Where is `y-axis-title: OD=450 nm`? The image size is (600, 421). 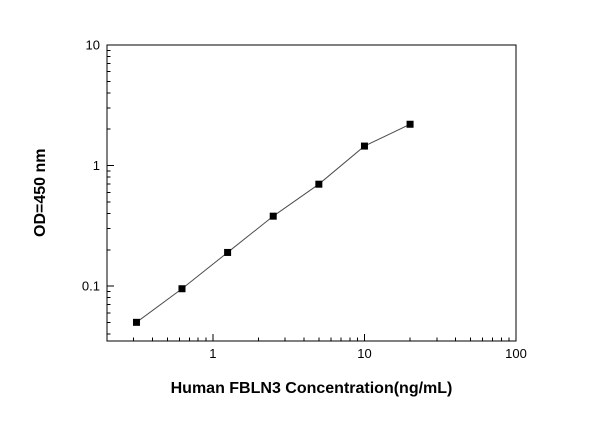
y-axis-title: OD=450 nm is located at coordinates (40, 193).